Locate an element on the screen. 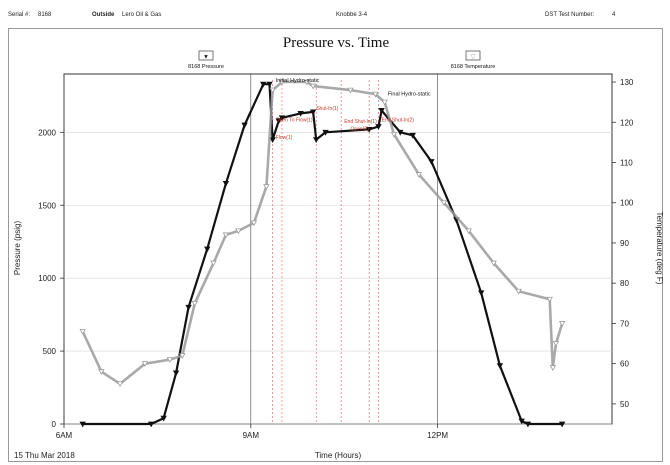  chart-title: Pressure vs. Time is located at coordinates (336, 43).